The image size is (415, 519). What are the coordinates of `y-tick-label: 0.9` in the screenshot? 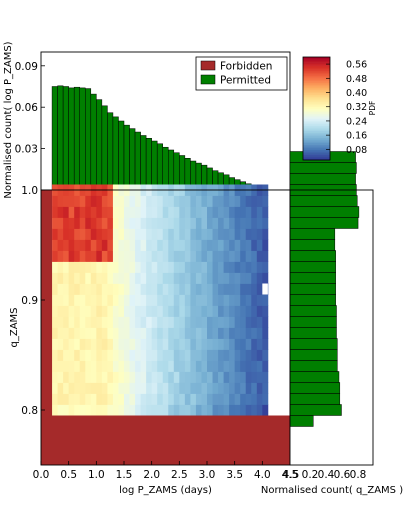 It's located at (29, 301).